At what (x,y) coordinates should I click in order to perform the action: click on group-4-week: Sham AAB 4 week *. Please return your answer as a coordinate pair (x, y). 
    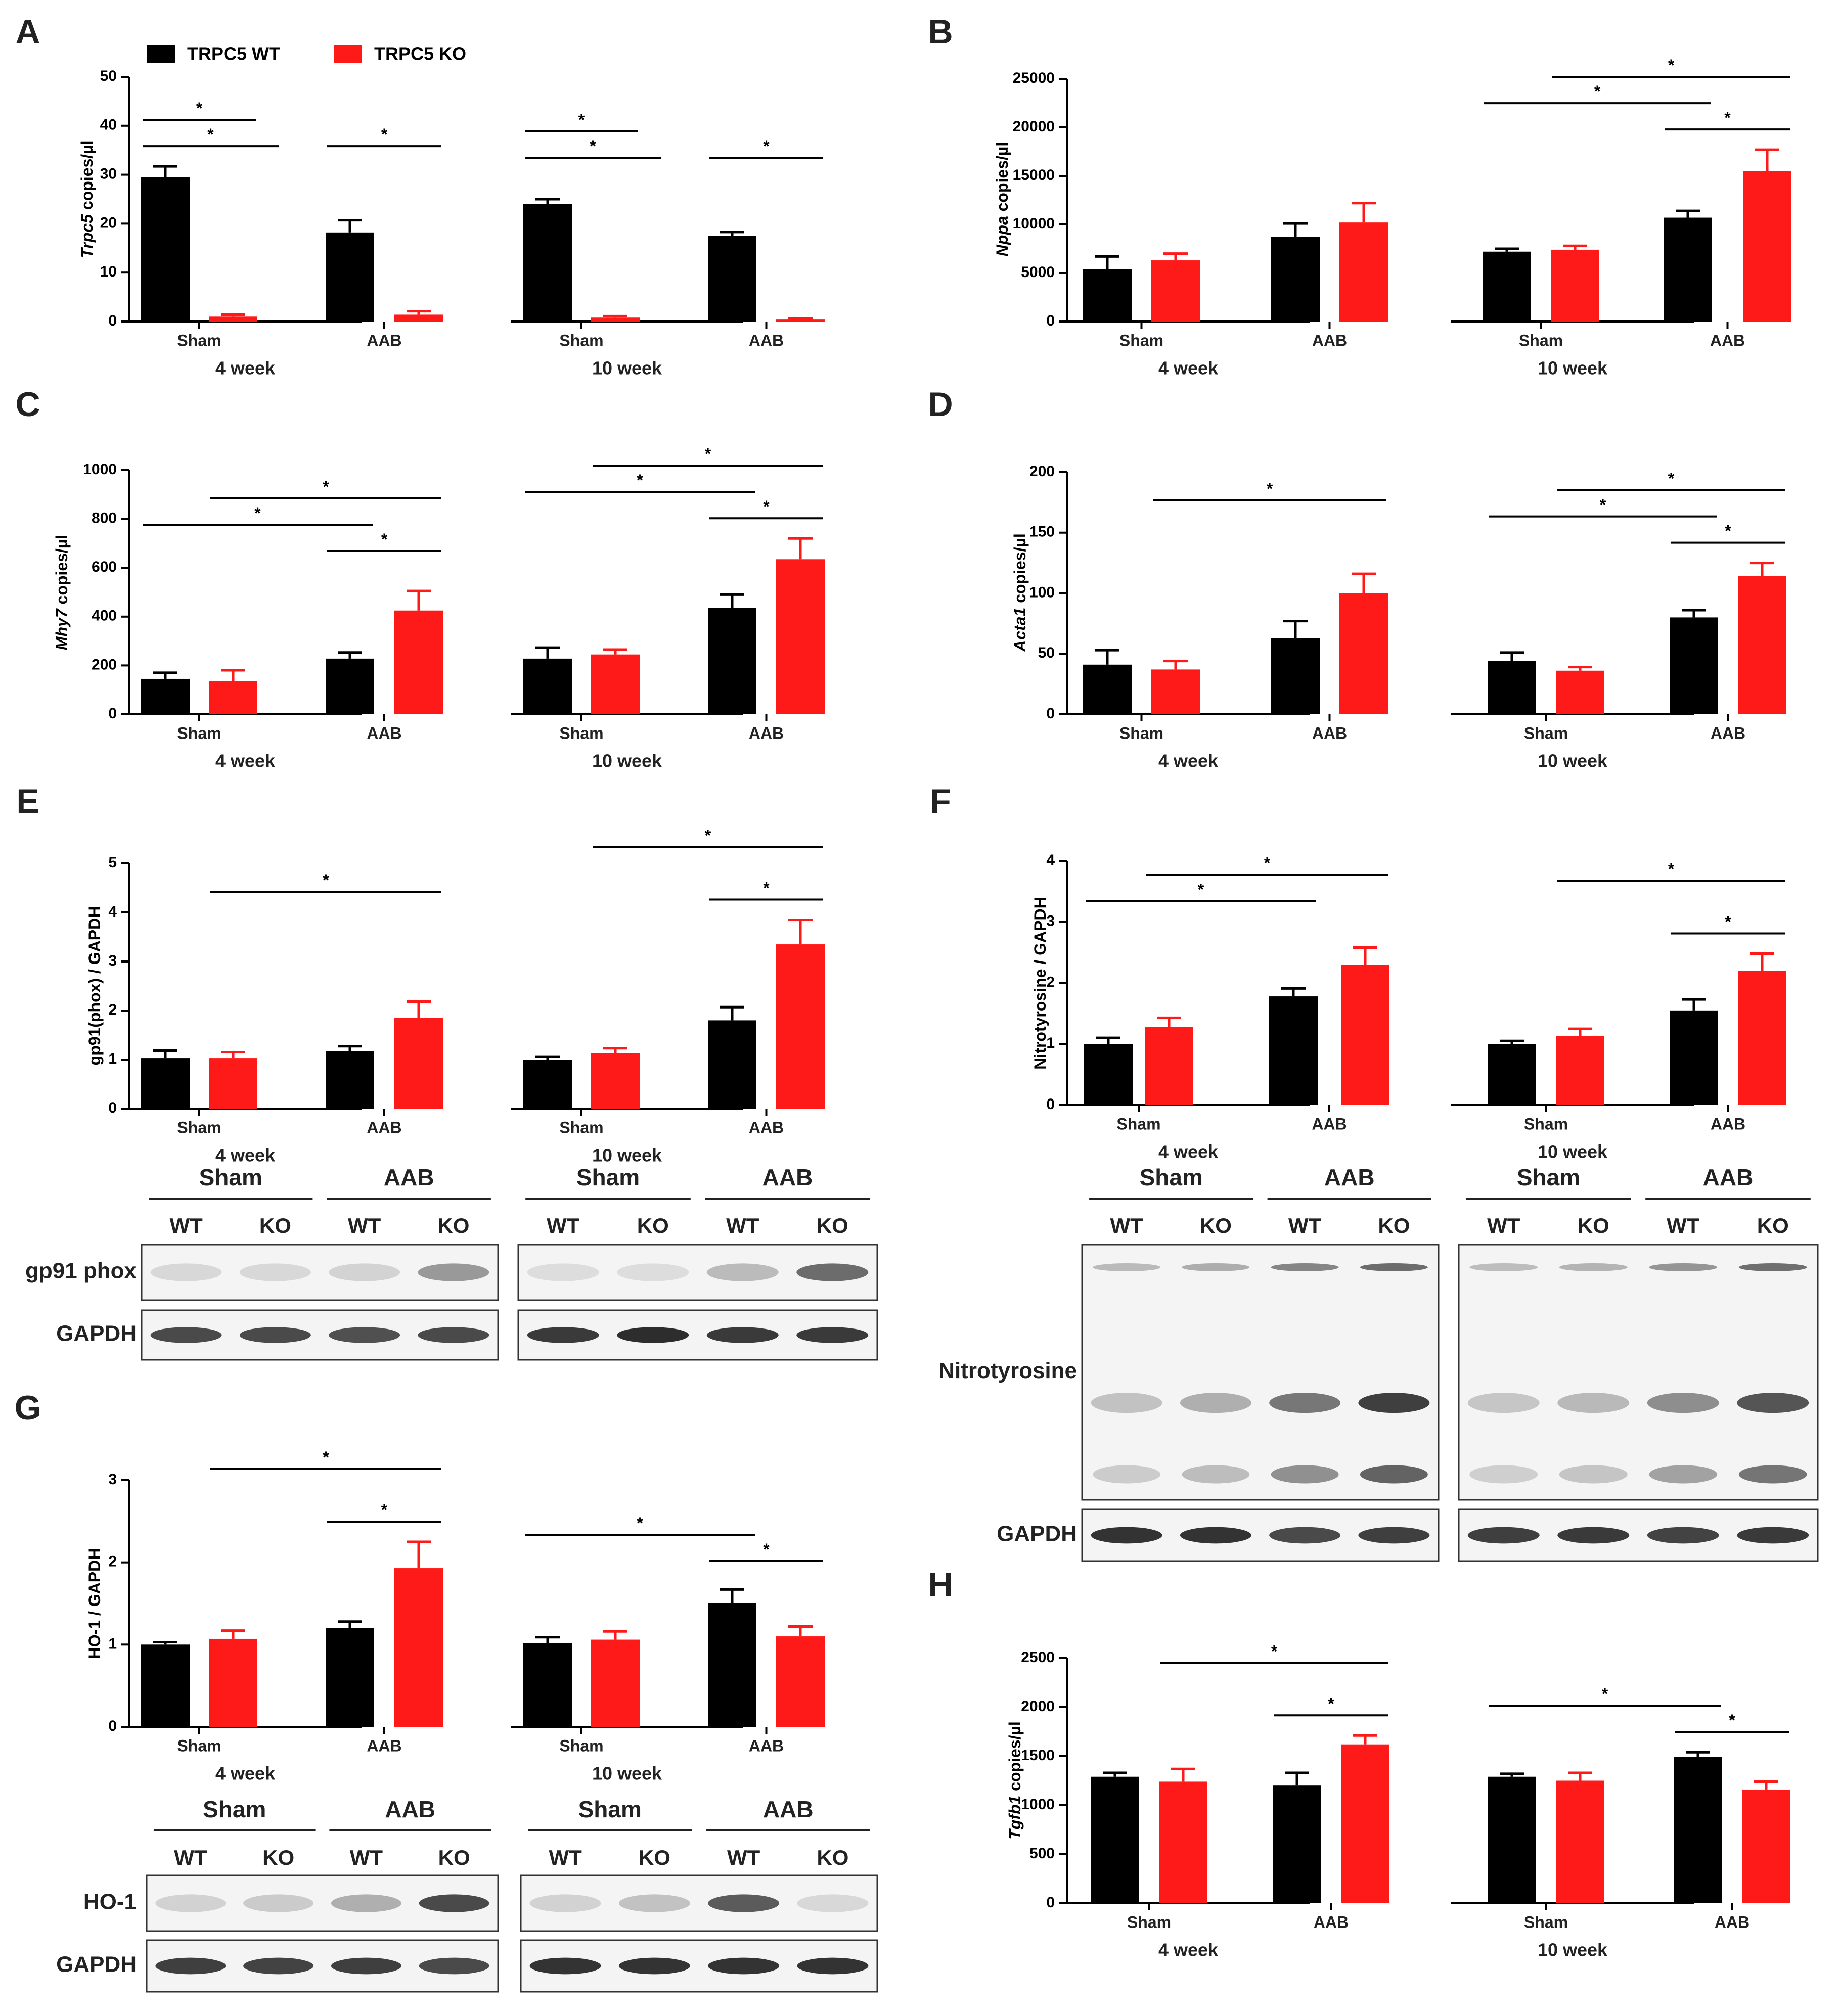
    Looking at the image, I should click on (286, 1019).